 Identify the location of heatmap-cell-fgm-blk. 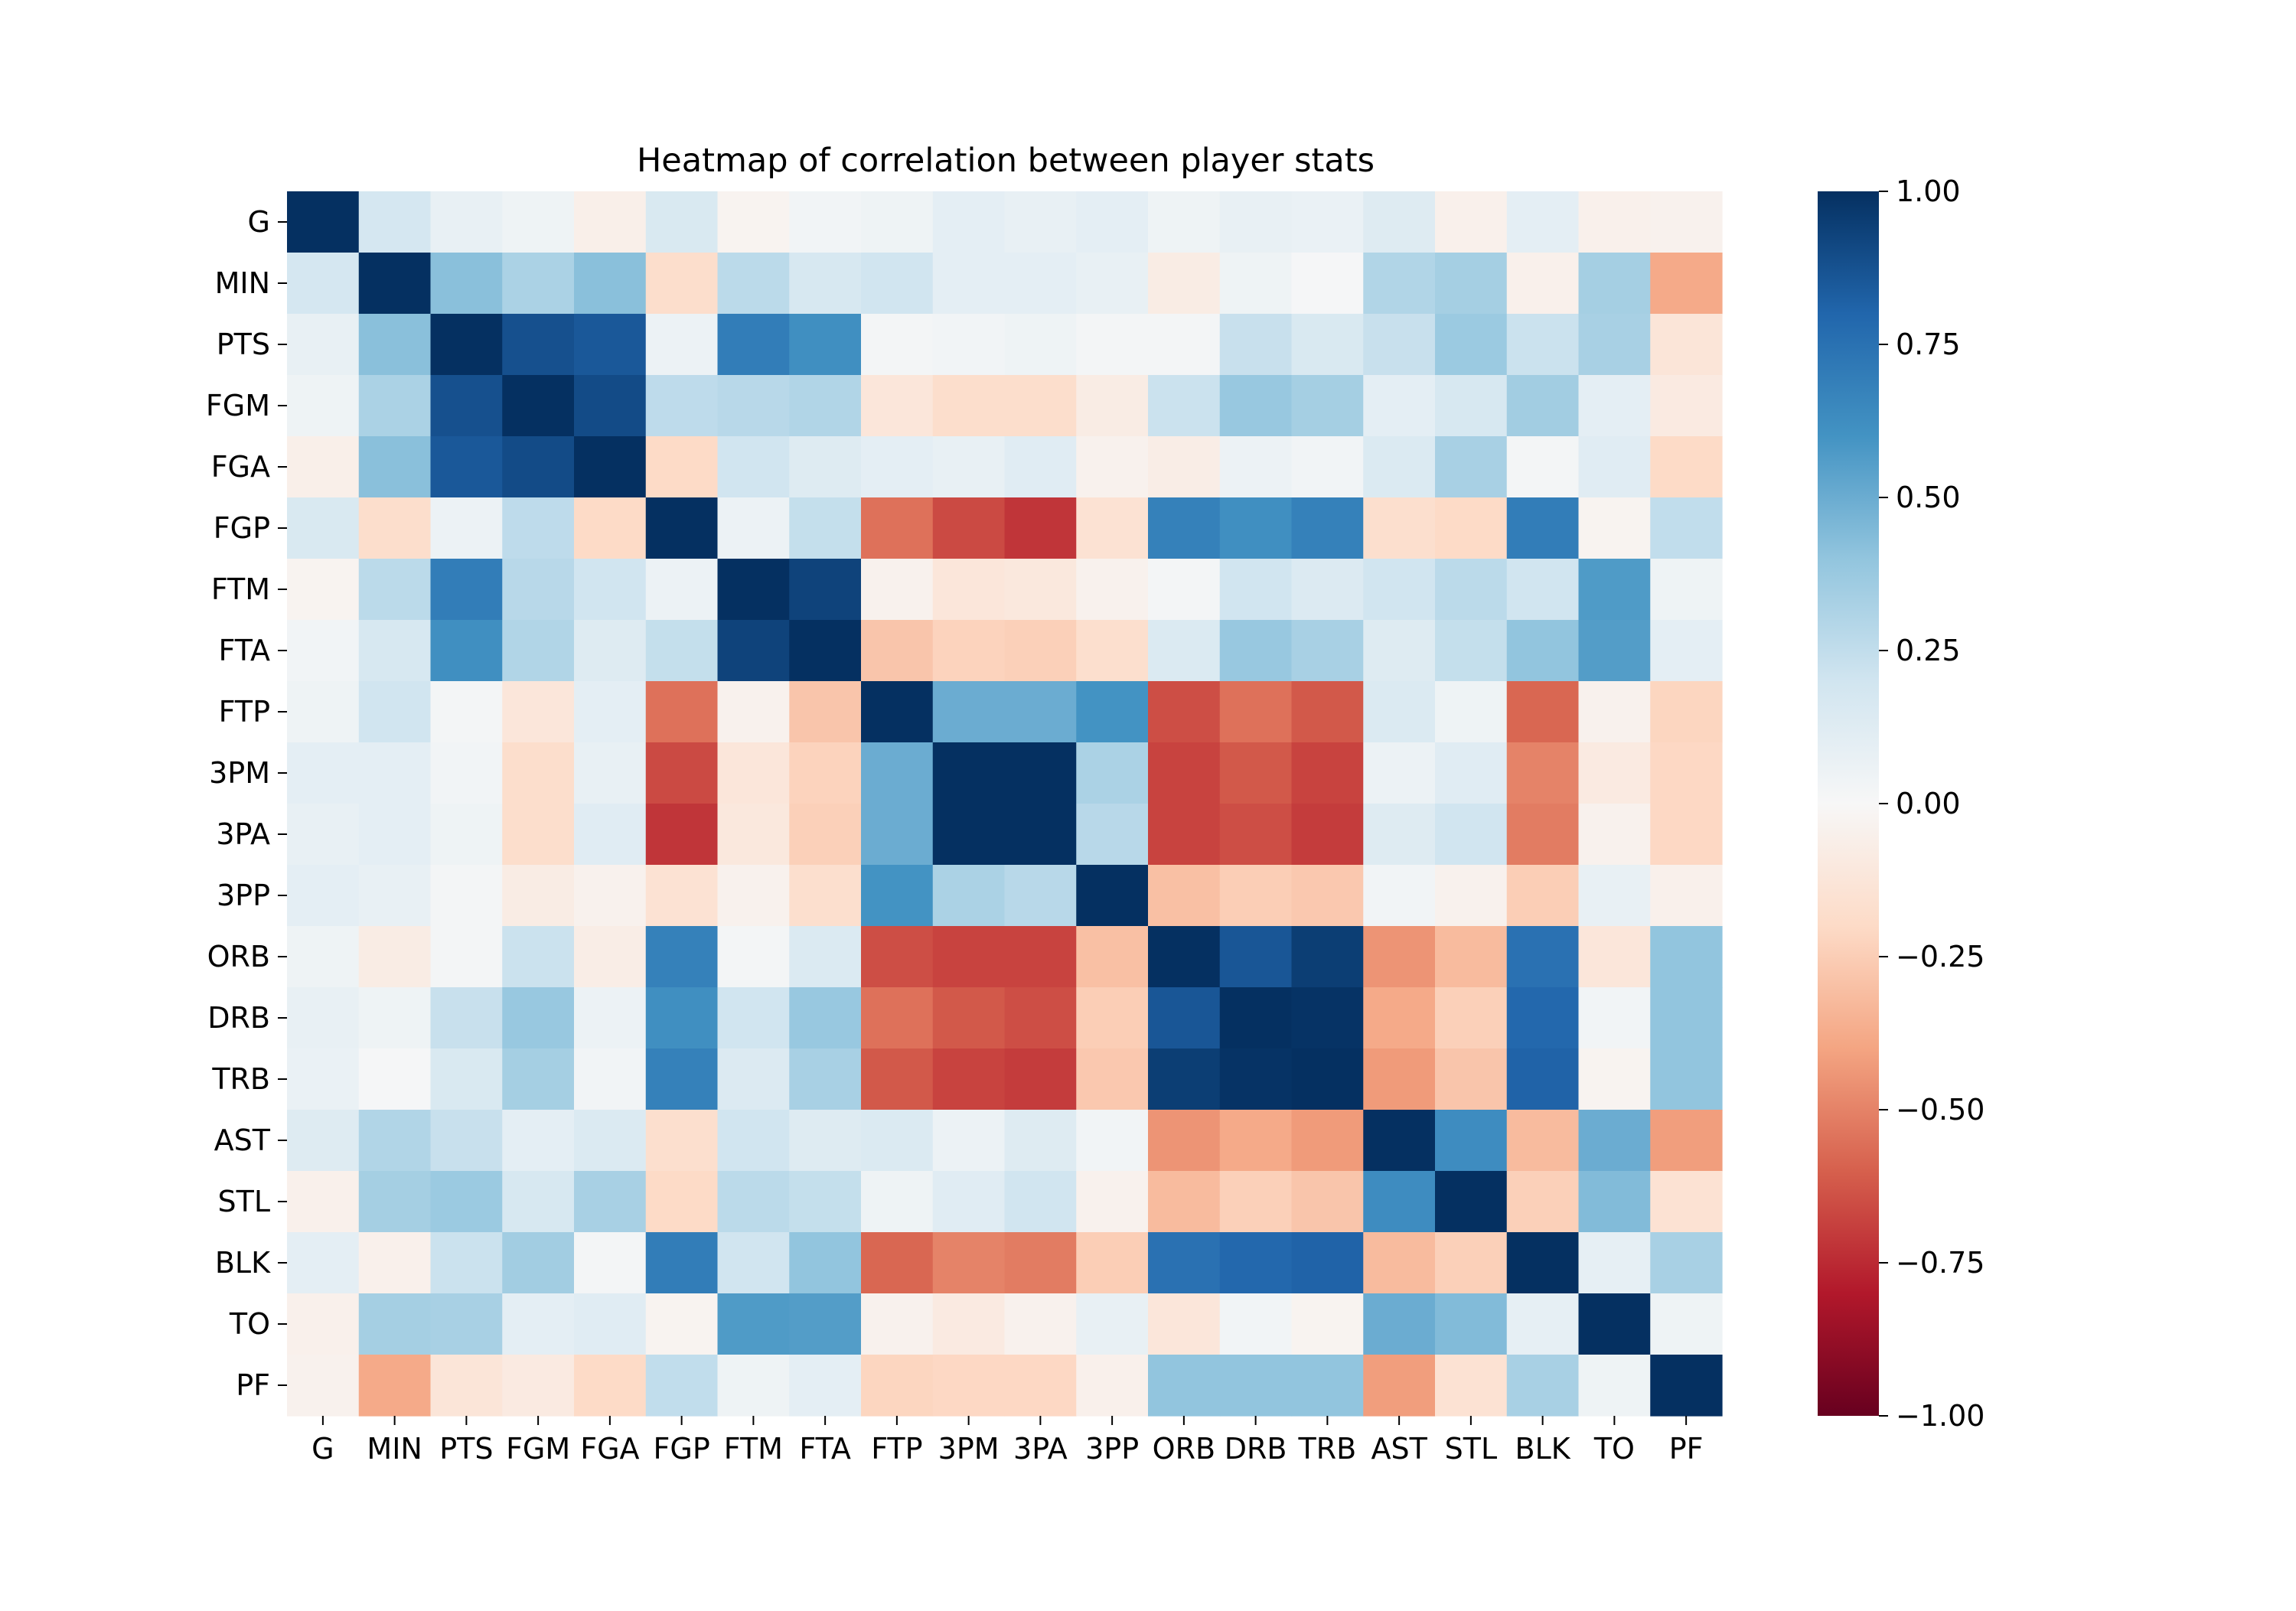
(1543, 406).